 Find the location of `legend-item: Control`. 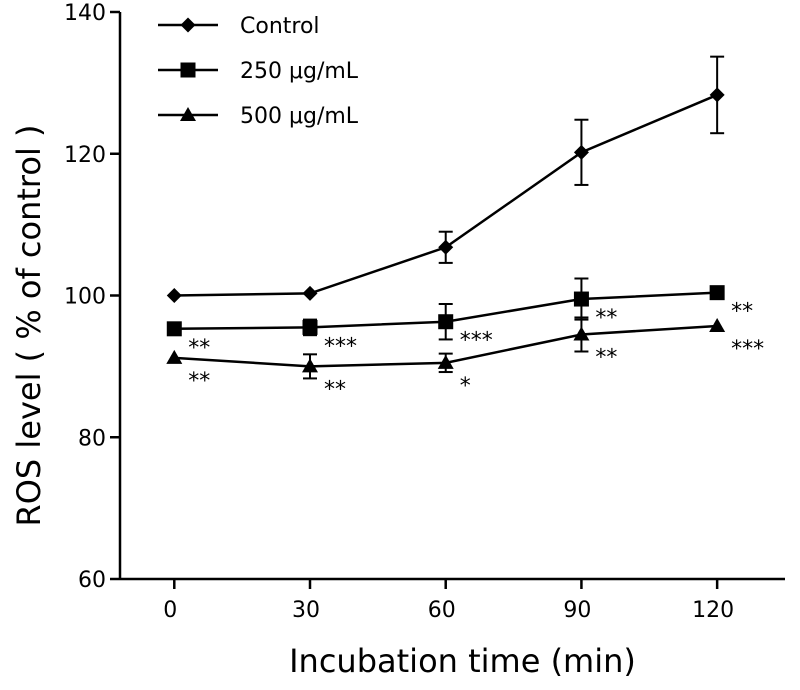

legend-item: Control is located at coordinates (239, 26).